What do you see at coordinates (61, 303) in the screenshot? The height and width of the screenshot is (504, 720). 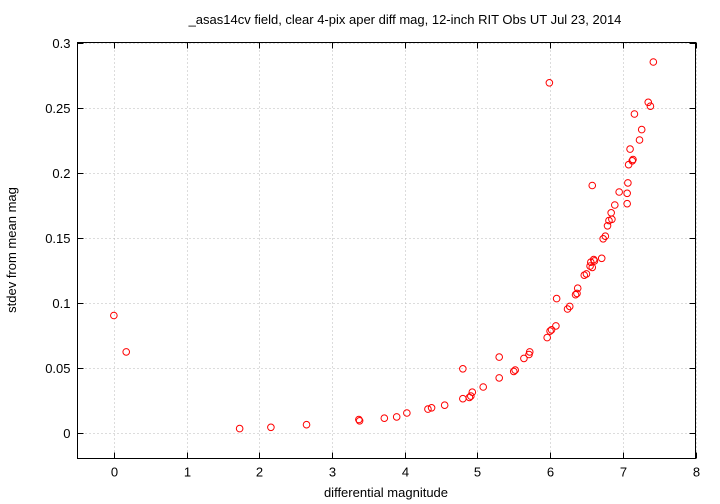 I see `y-tick-label: 0.1` at bounding box center [61, 303].